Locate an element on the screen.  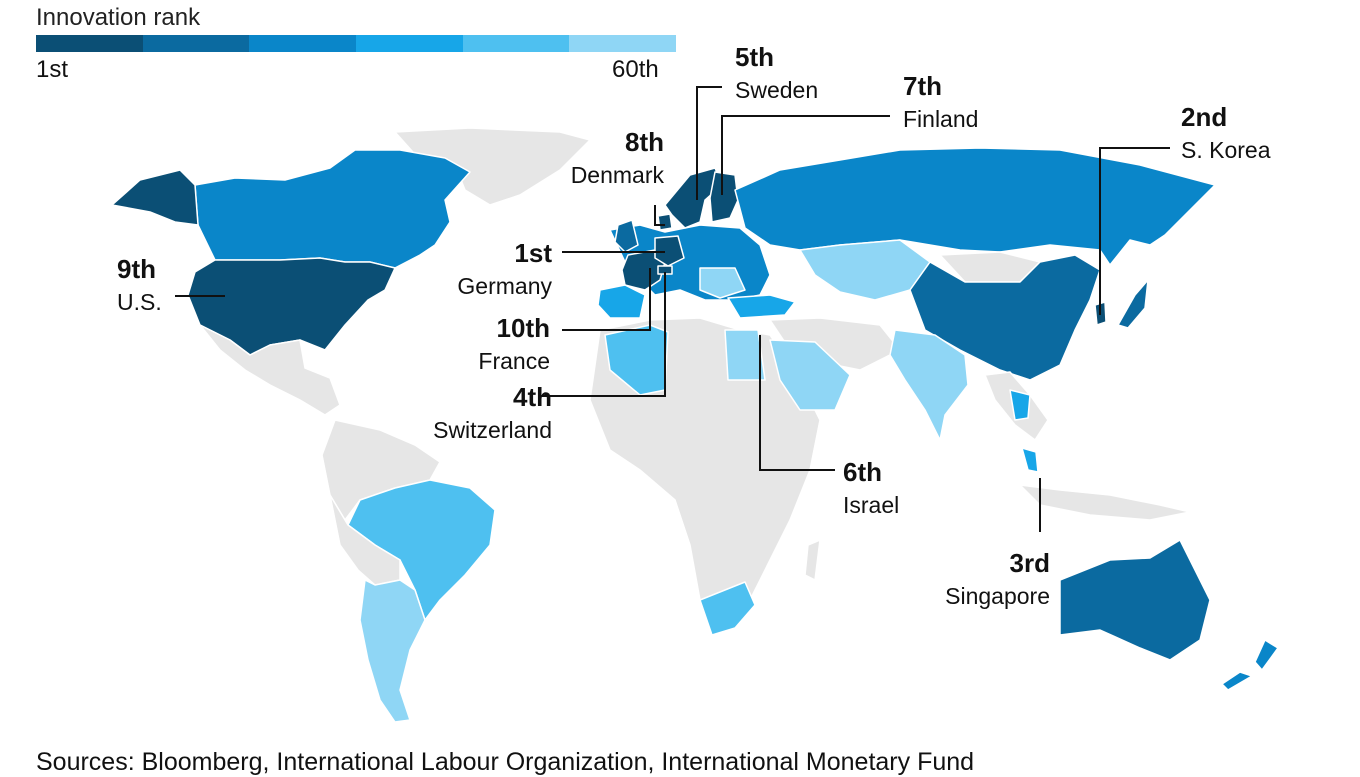
region-china is located at coordinates (1005, 317).